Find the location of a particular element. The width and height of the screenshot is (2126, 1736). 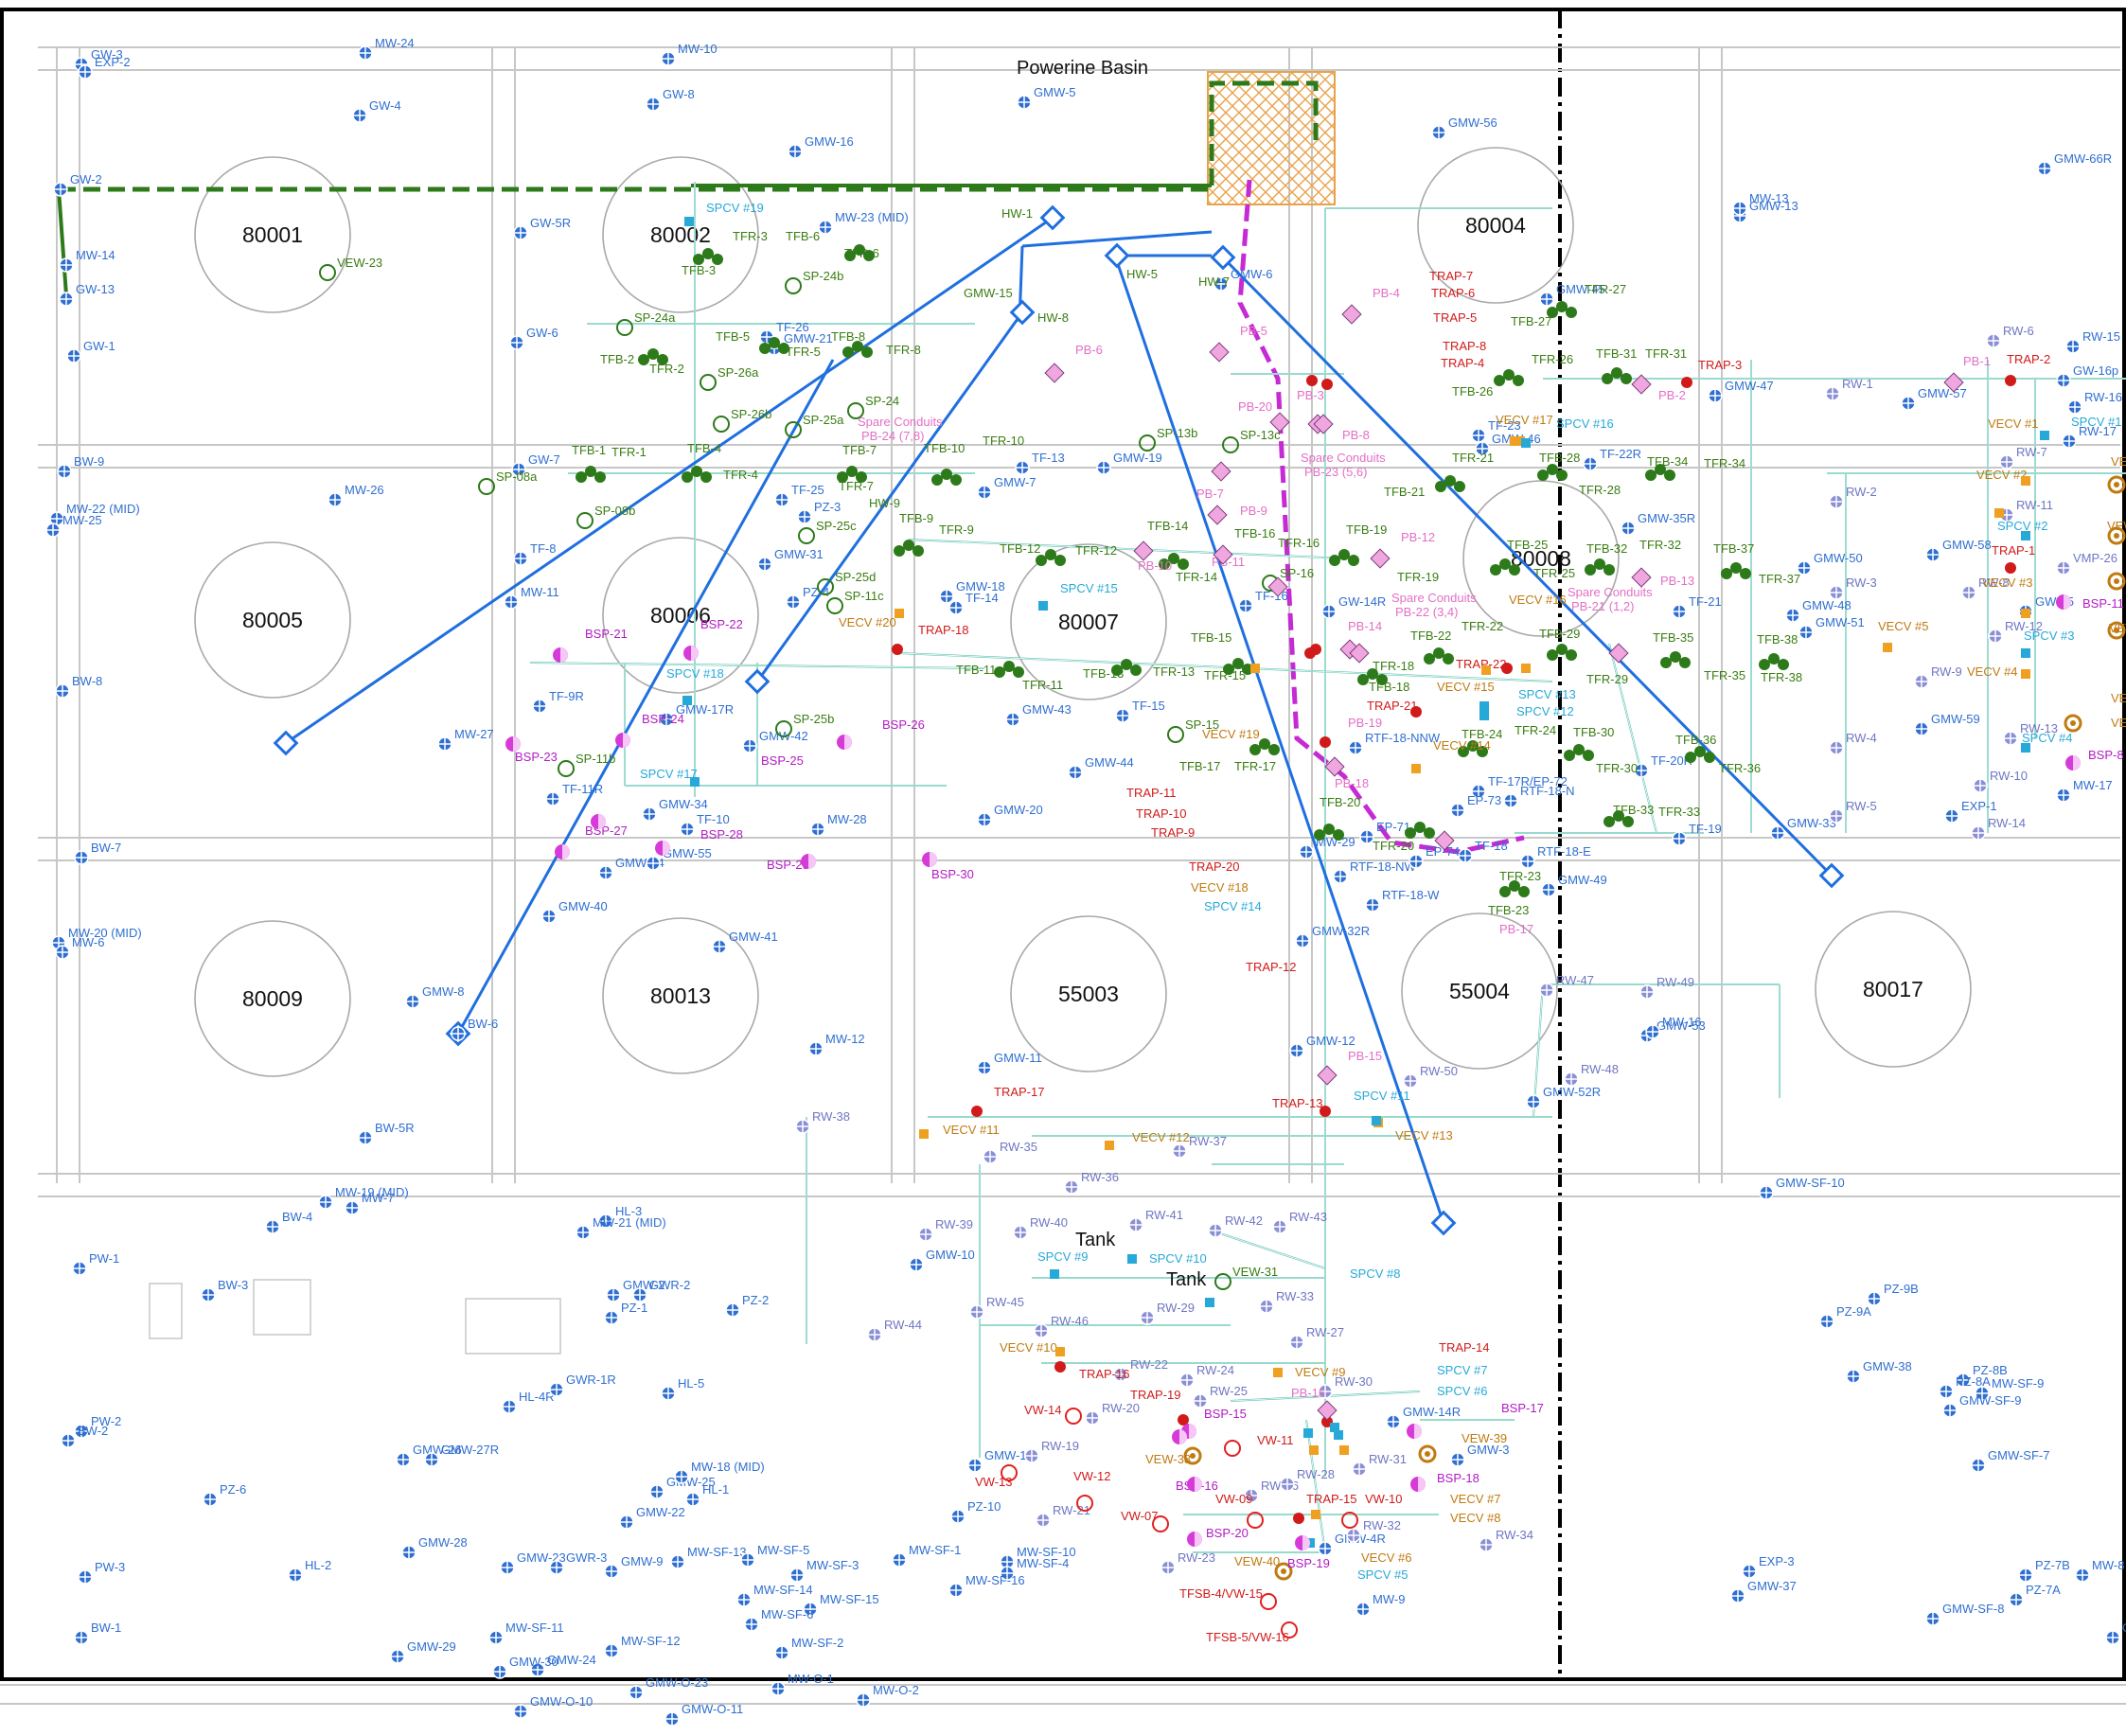

well-gwr-1r: GWR-1R is located at coordinates (583, 1385).